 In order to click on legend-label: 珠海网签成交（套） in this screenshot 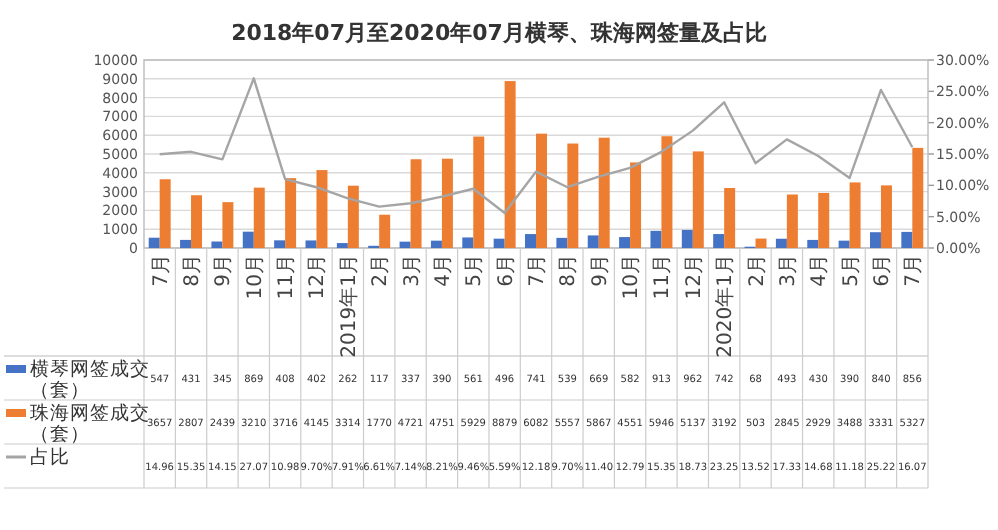, I will do `click(90, 423)`.